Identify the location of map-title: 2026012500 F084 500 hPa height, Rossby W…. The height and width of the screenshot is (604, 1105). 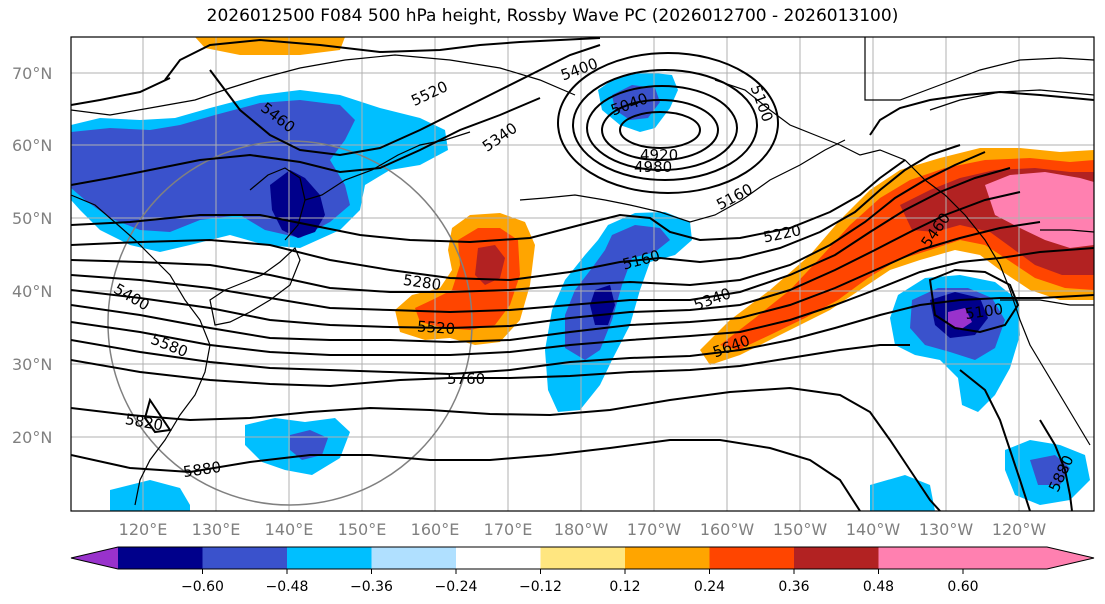
(552, 16).